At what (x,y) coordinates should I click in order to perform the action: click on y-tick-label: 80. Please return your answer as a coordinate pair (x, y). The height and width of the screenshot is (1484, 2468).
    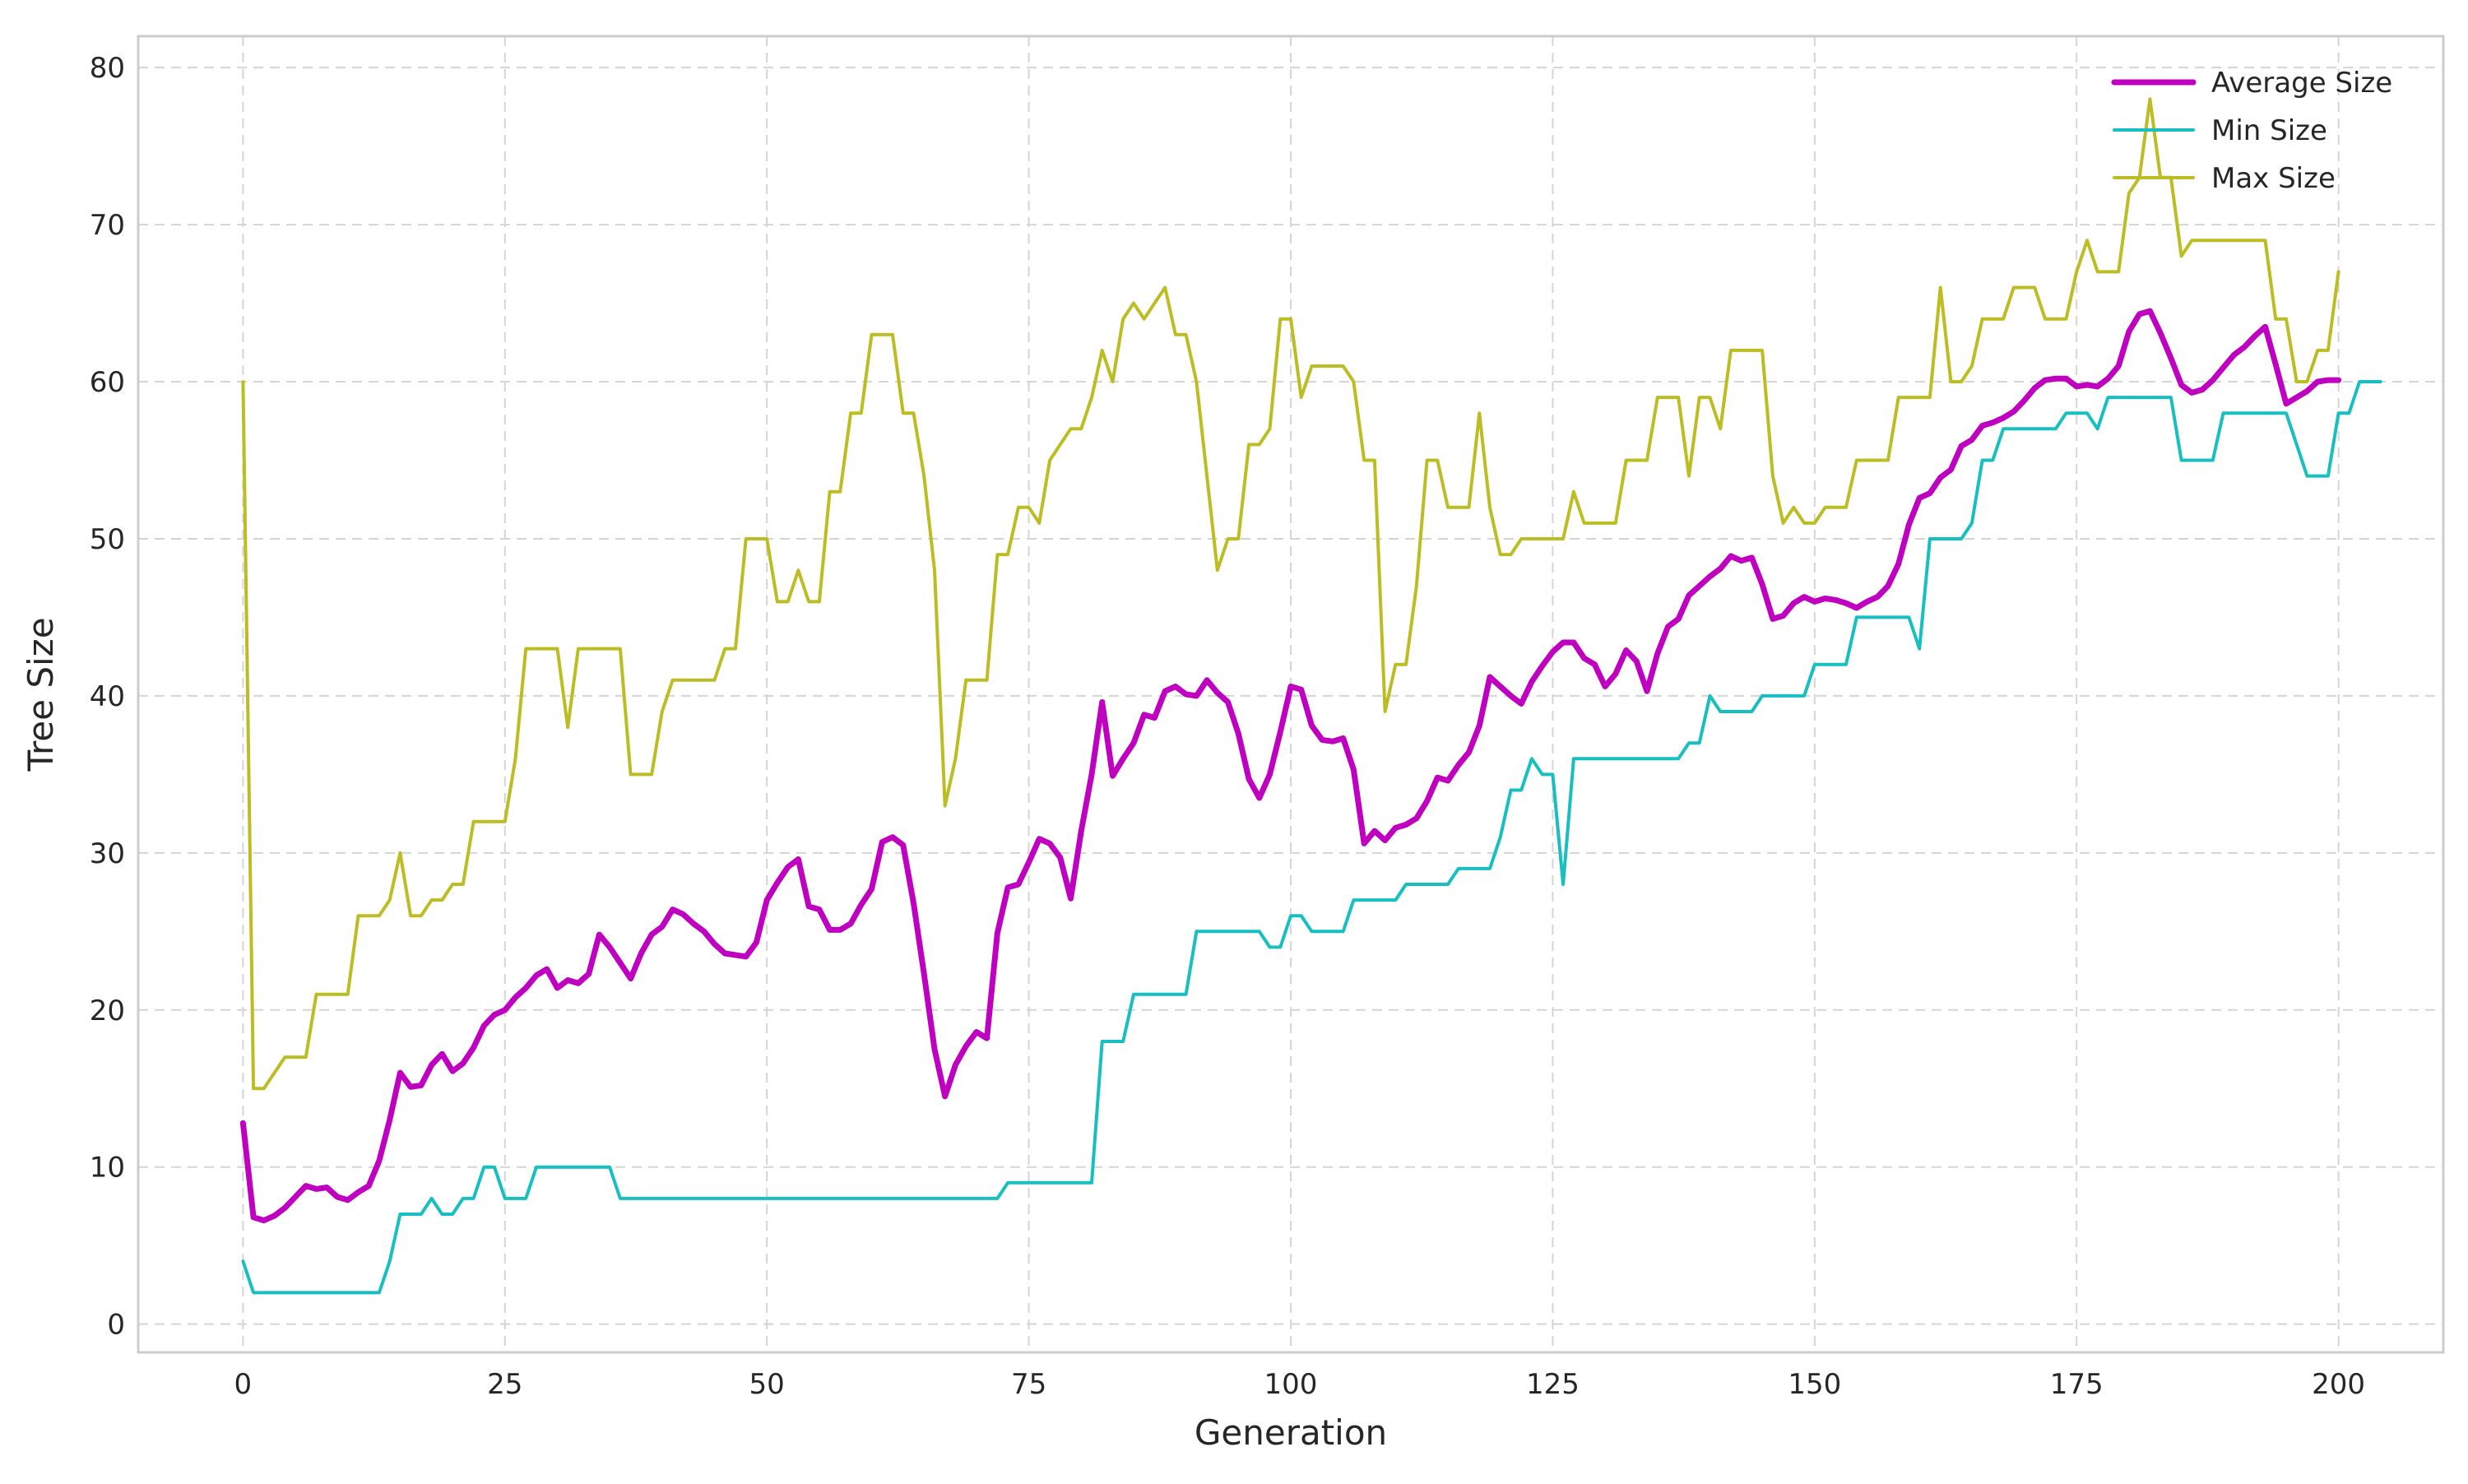
    Looking at the image, I should click on (107, 68).